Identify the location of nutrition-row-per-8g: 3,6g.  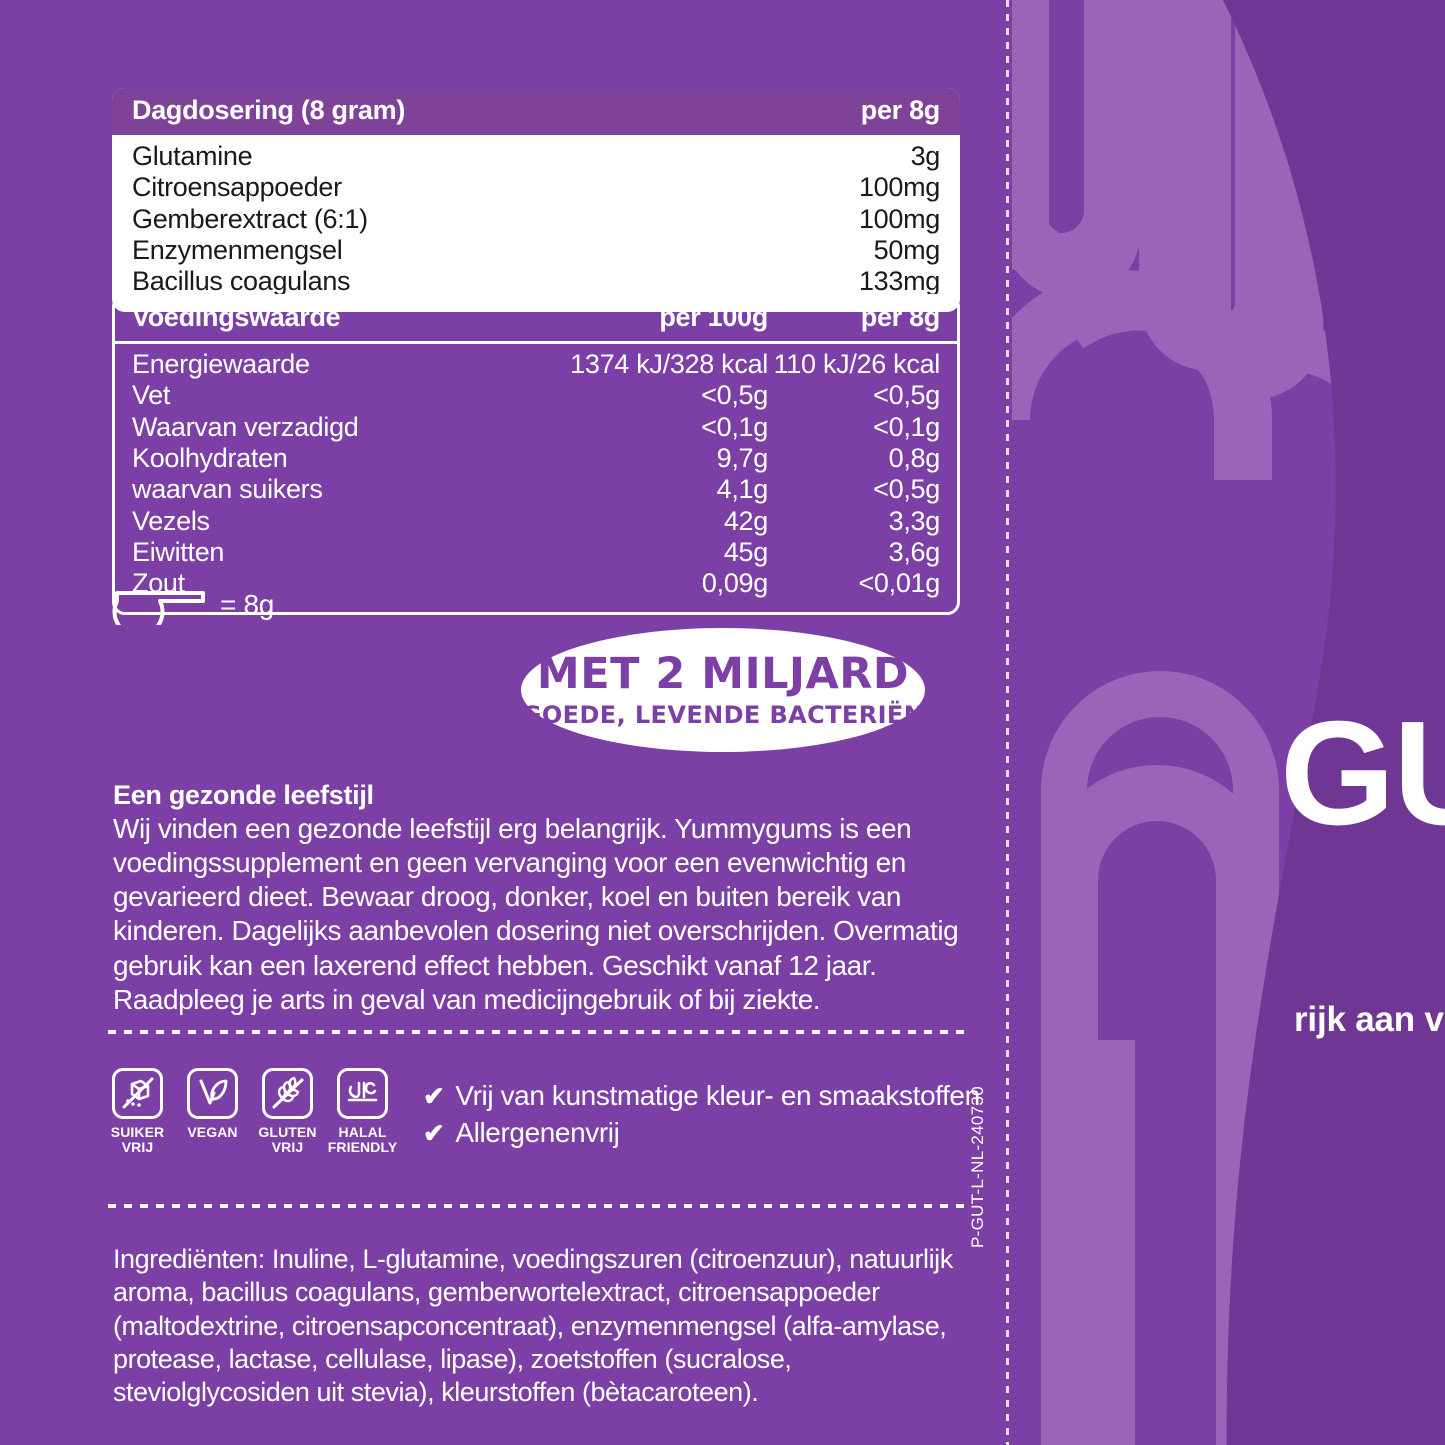
(914, 551).